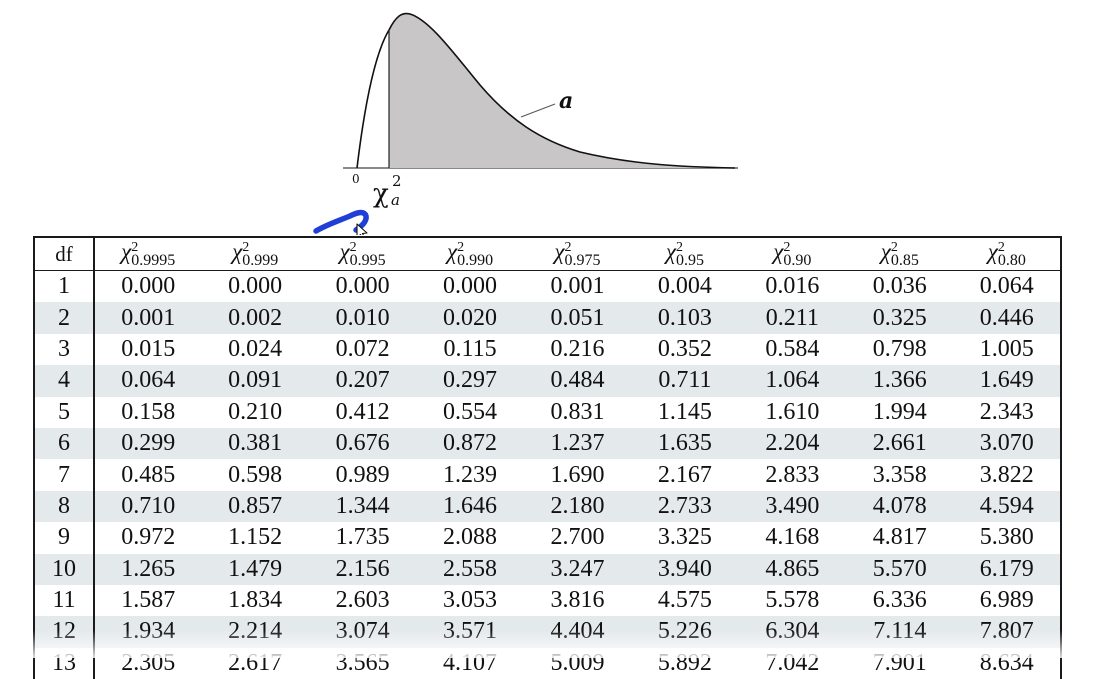 Image resolution: width=1112 pixels, height=679 pixels. I want to click on value-cell: 0.002, so click(254, 317).